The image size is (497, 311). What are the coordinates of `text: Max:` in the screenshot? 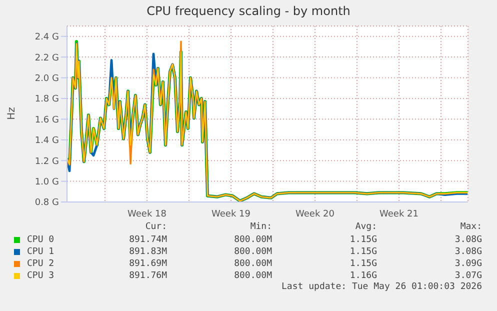 It's located at (470, 228).